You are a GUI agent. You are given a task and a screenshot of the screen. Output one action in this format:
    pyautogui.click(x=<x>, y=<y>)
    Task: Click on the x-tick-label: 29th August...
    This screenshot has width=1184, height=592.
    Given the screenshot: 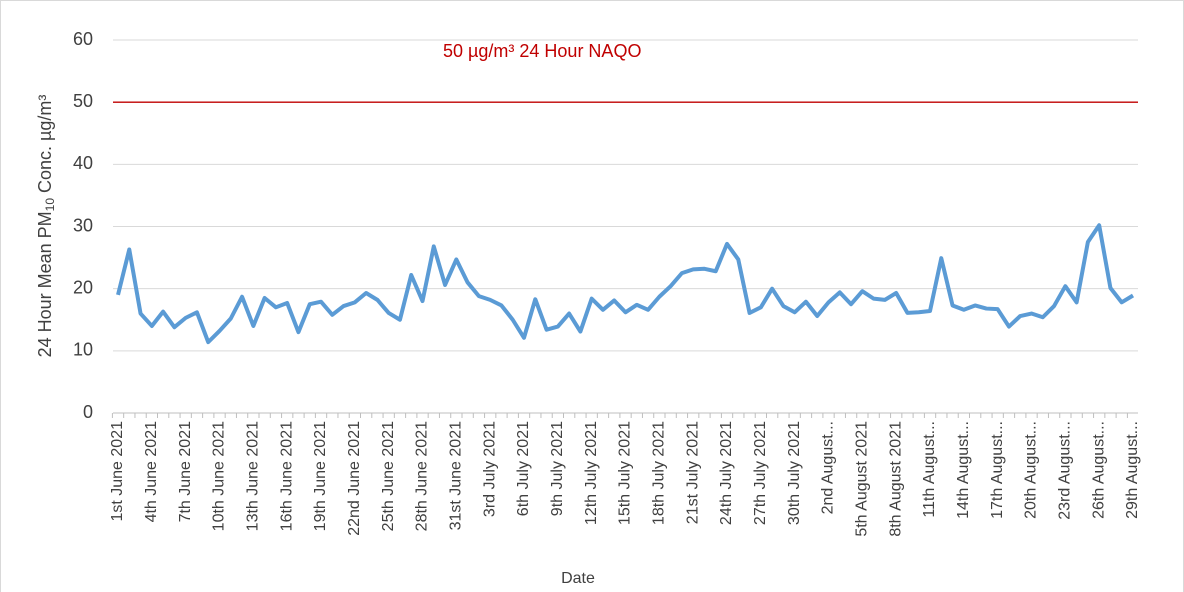 What is the action you would take?
    pyautogui.click(x=1132, y=470)
    